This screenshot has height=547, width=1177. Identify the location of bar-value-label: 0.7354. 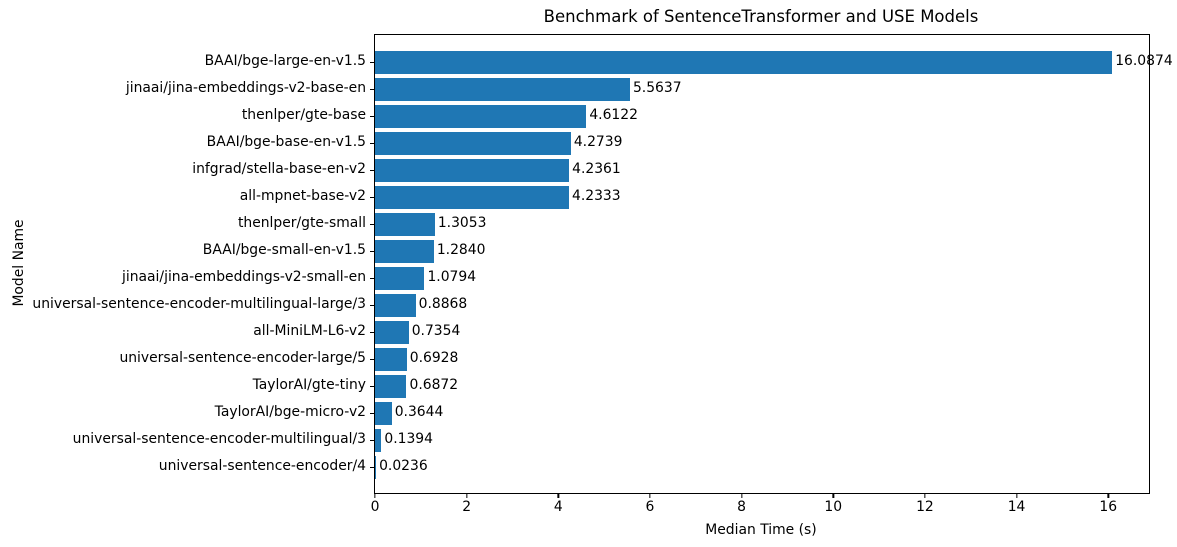
(436, 331).